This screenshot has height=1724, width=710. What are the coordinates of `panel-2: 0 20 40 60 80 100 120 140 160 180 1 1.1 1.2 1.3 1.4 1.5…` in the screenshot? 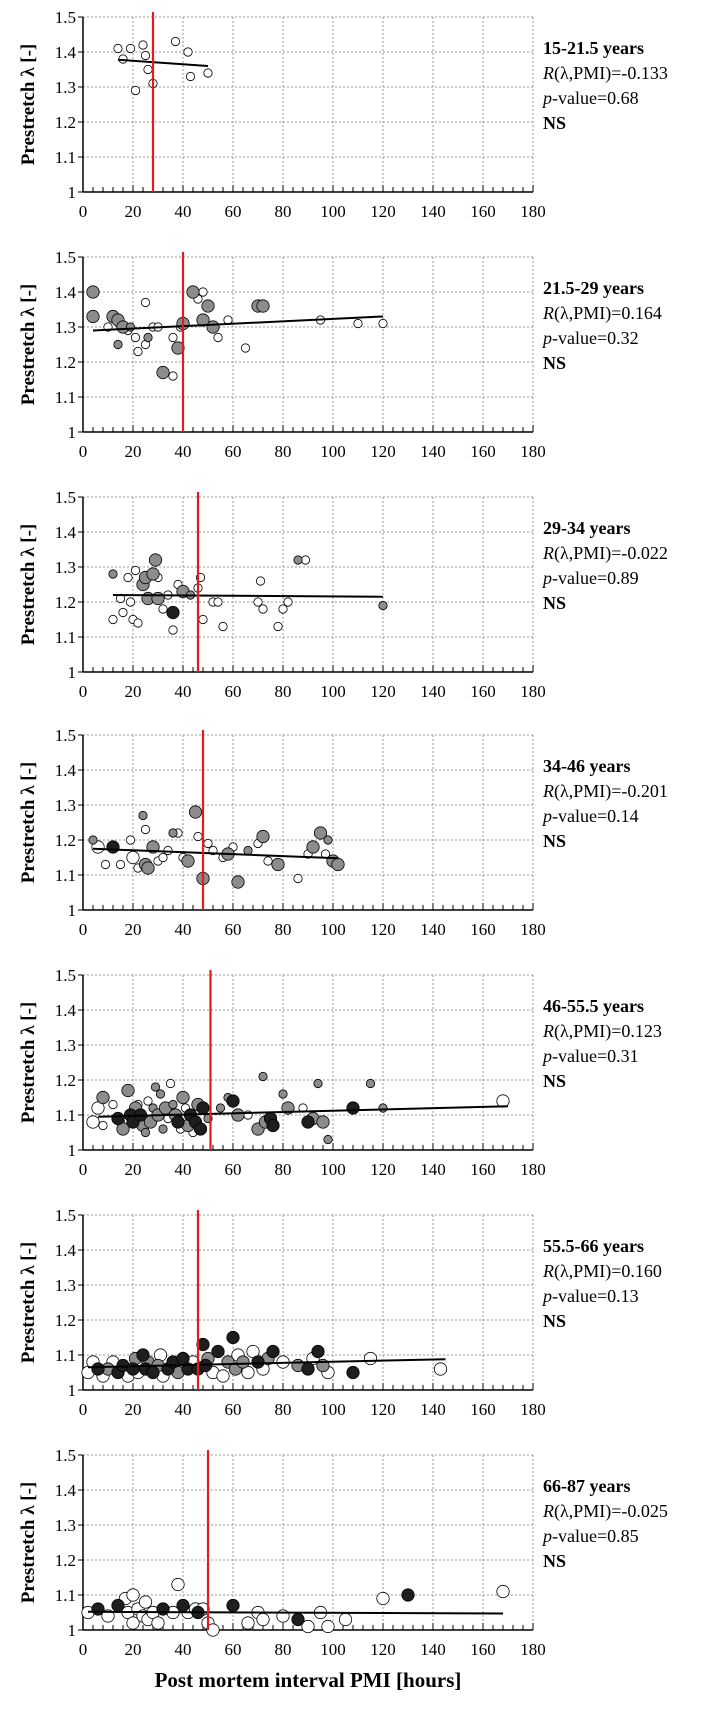 It's located at (340, 354).